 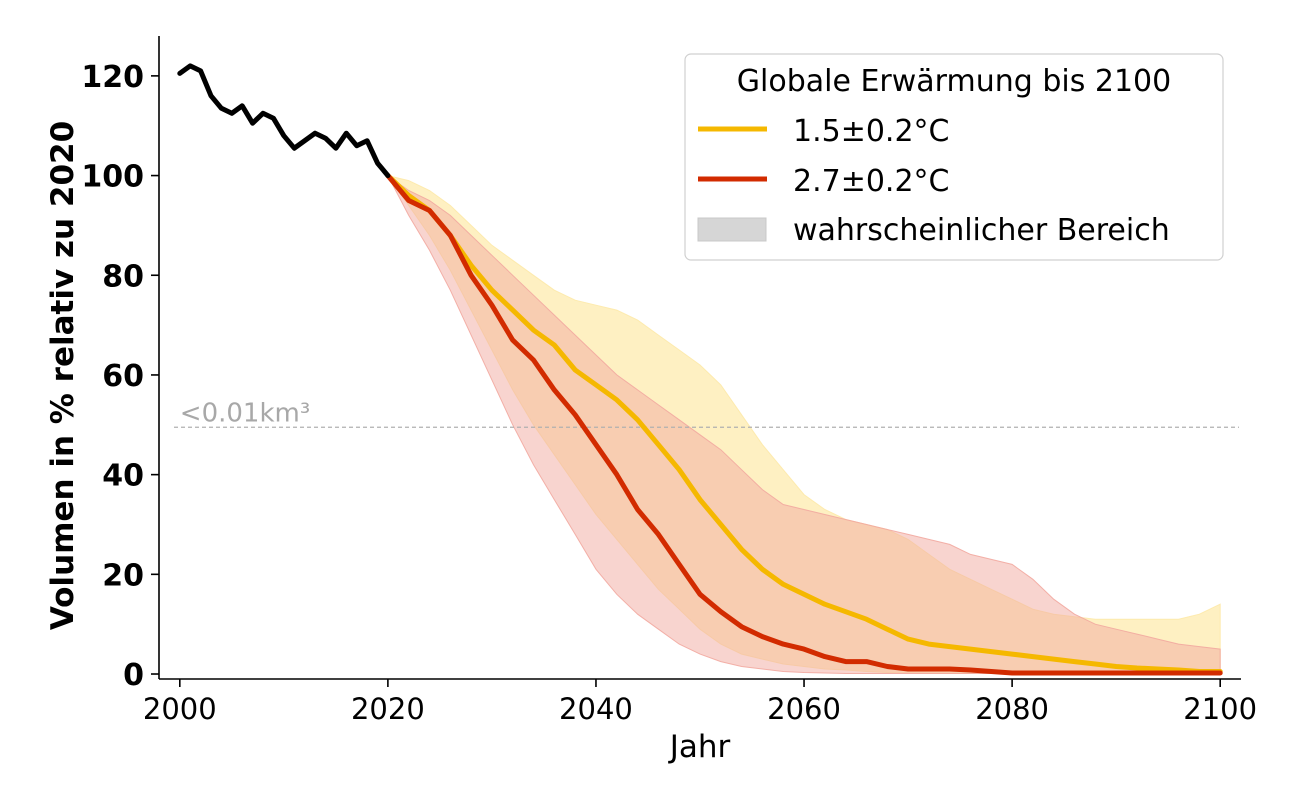 What do you see at coordinates (1012, 709) in the screenshot?
I see `x-tick-label: 2080` at bounding box center [1012, 709].